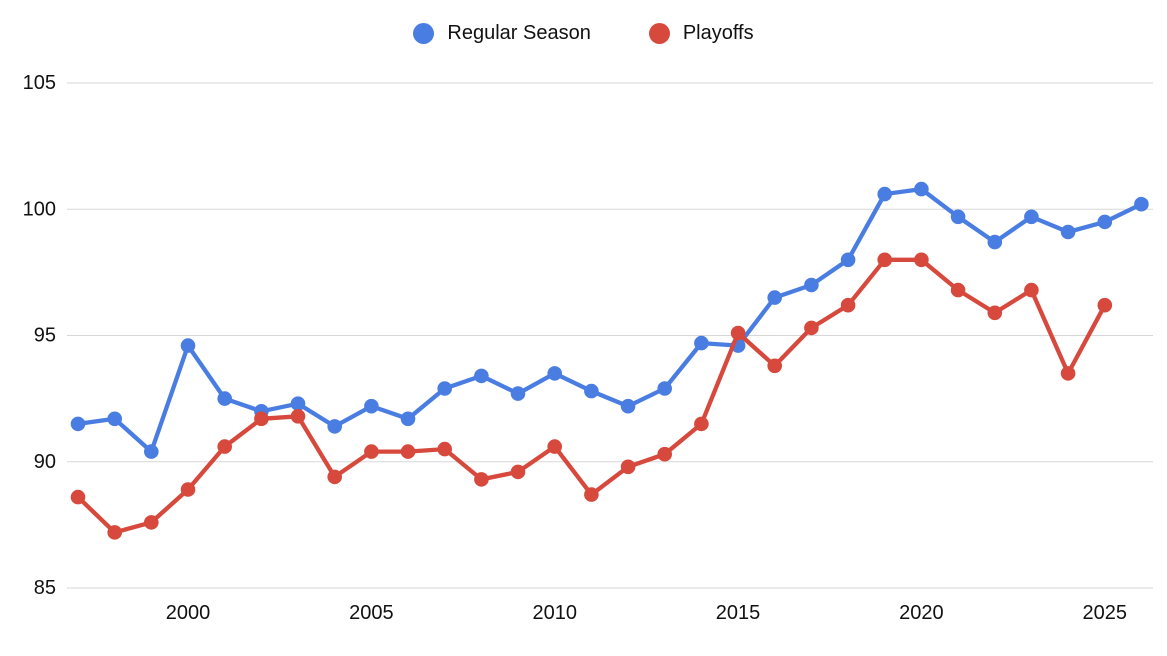  What do you see at coordinates (45, 588) in the screenshot?
I see `y-tick-label: 85` at bounding box center [45, 588].